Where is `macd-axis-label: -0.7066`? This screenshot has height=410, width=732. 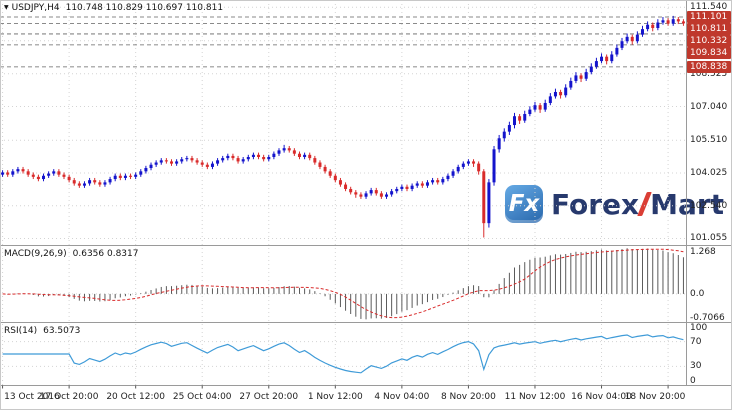 macd-axis-label: -0.7066 is located at coordinates (707, 318).